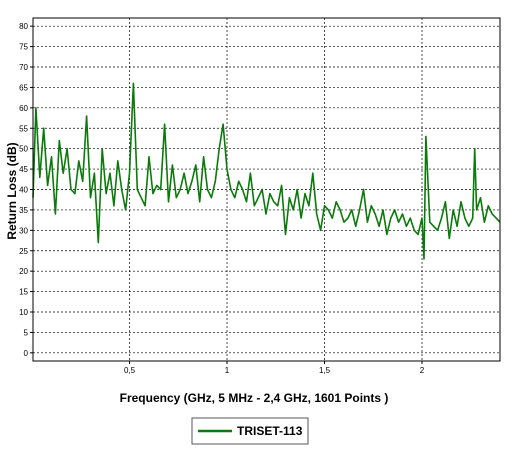 The width and height of the screenshot is (506, 466). I want to click on legend-label-triset-113: TRISET-113, so click(270, 431).